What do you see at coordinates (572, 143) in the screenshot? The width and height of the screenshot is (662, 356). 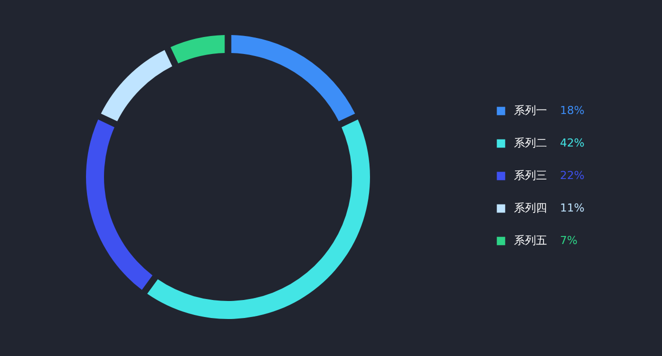 I see `data-label: 42%` at bounding box center [572, 143].